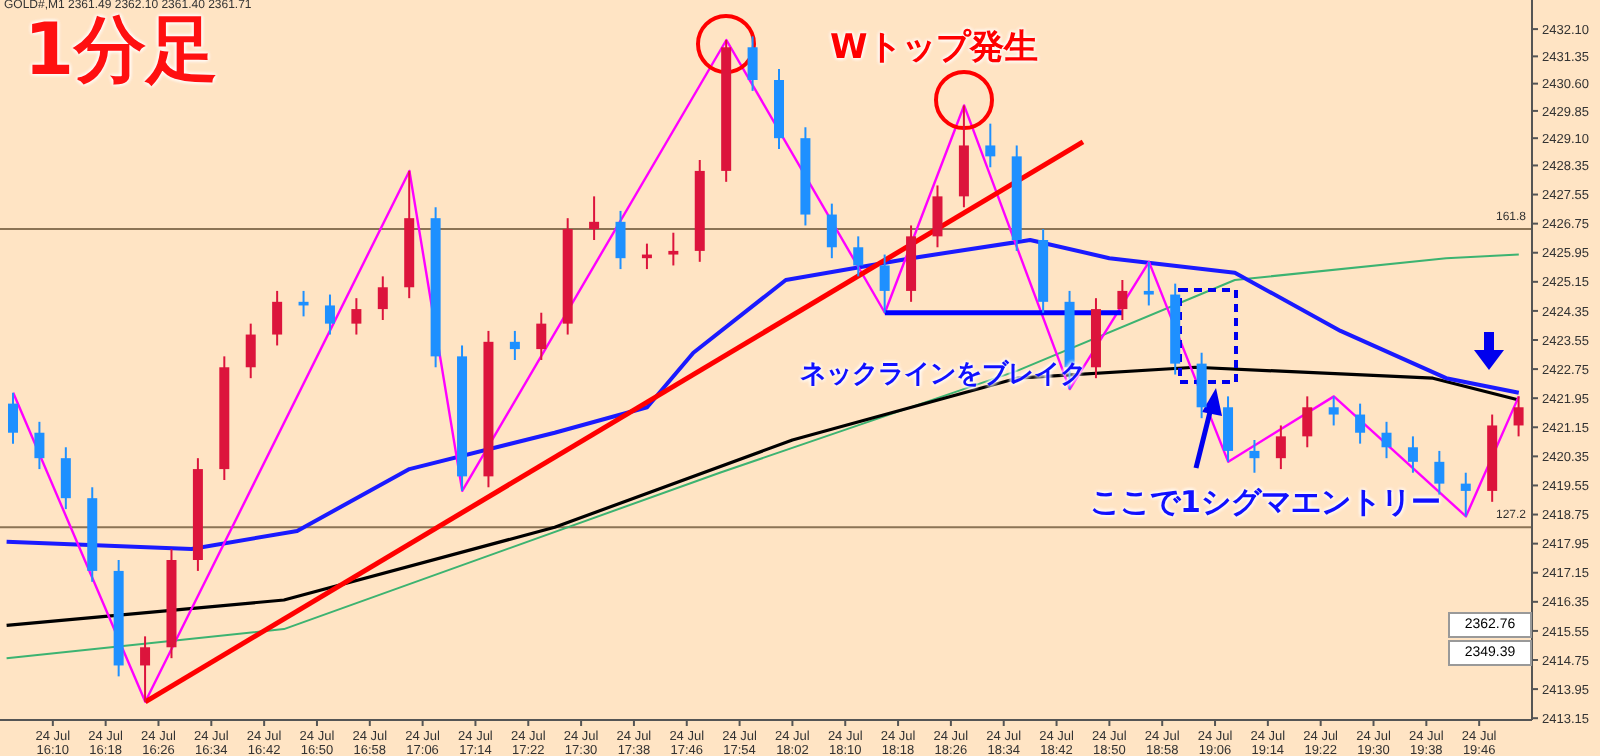 The height and width of the screenshot is (756, 1600). I want to click on annotation: Wトップ発生, so click(934, 48).